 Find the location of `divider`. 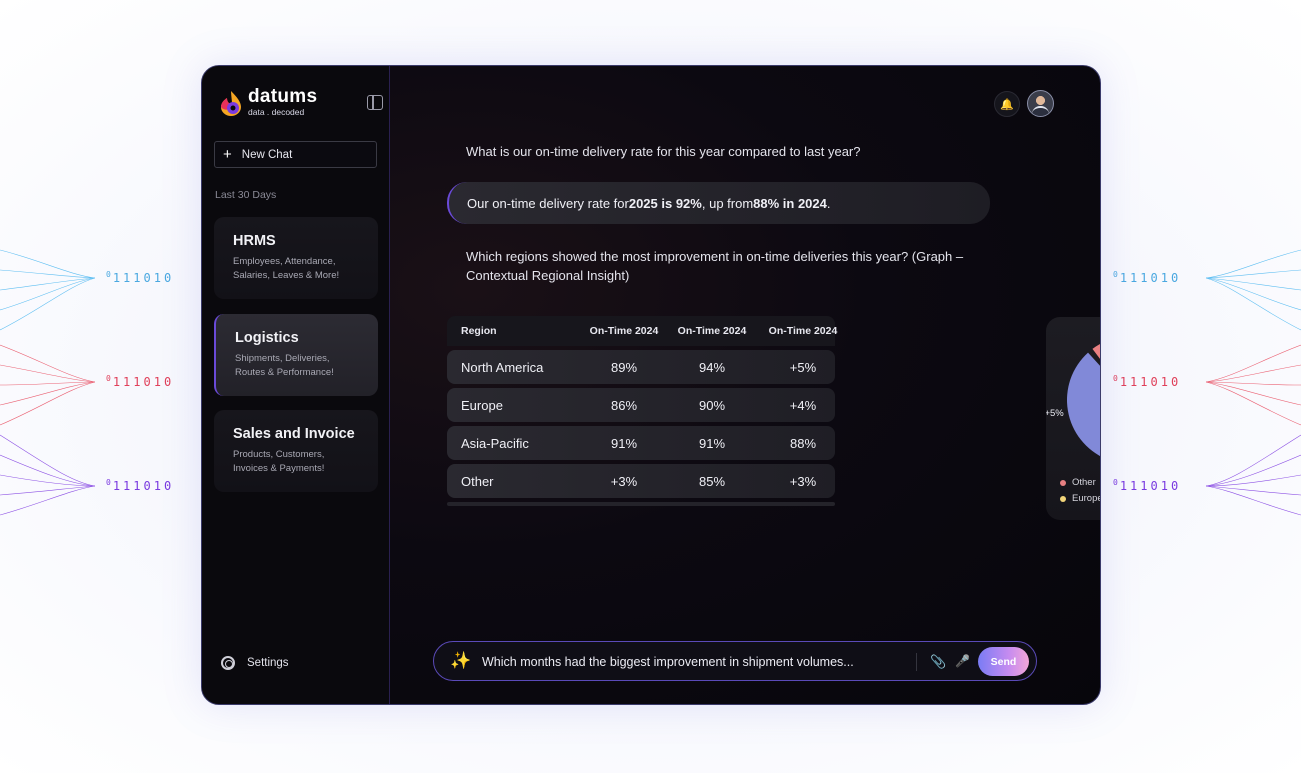

divider is located at coordinates (916, 662).